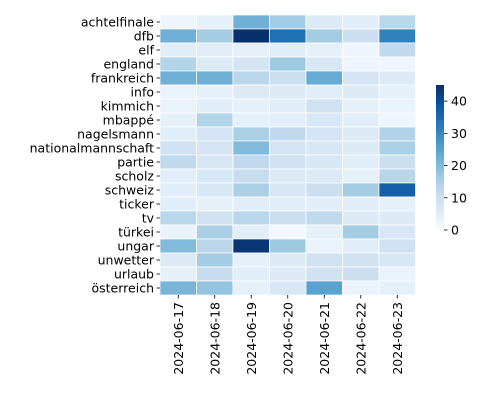 Image resolution: width=500 pixels, height=404 pixels. Describe the element at coordinates (459, 133) in the screenshot. I see `colorbar-tick-label: 30` at that location.